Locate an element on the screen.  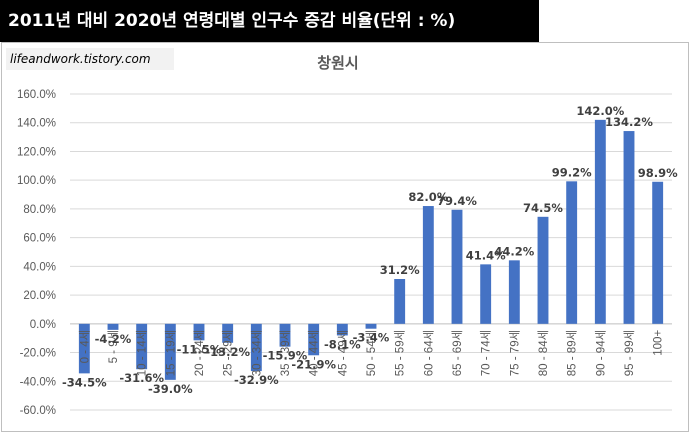
y-tick-label: 140.0% is located at coordinates (36, 124).